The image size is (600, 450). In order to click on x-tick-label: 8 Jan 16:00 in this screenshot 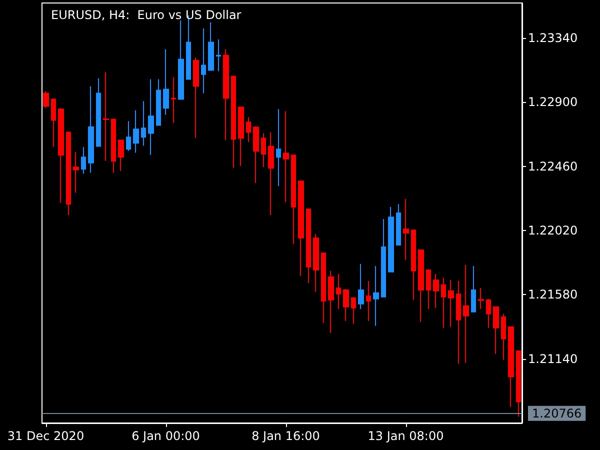, I will do `click(286, 436)`.